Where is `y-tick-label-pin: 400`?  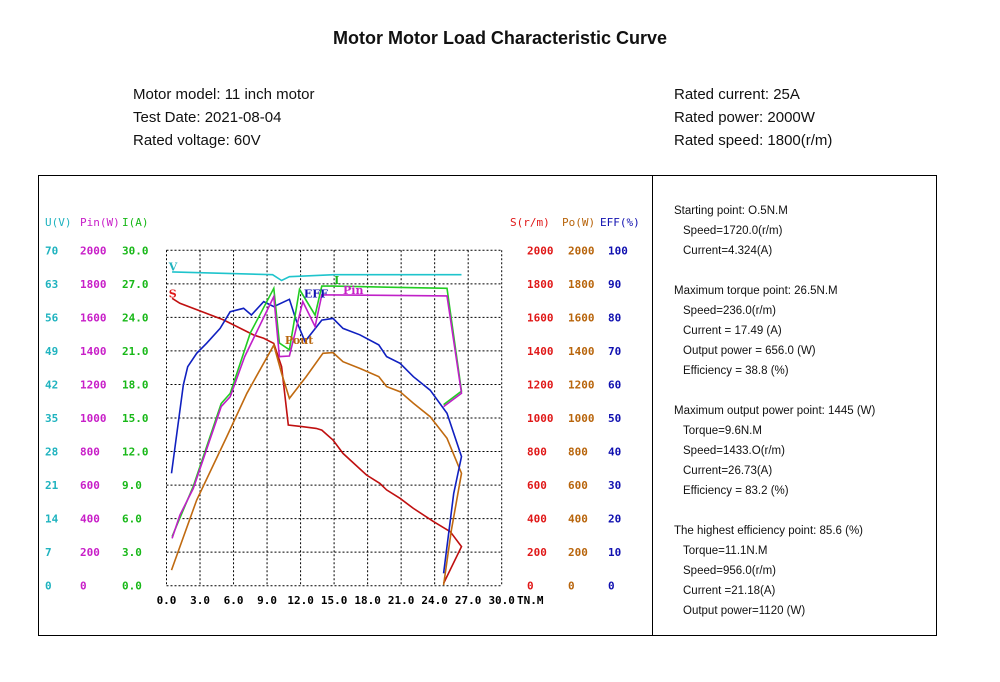 y-tick-label-pin: 400 is located at coordinates (90, 519).